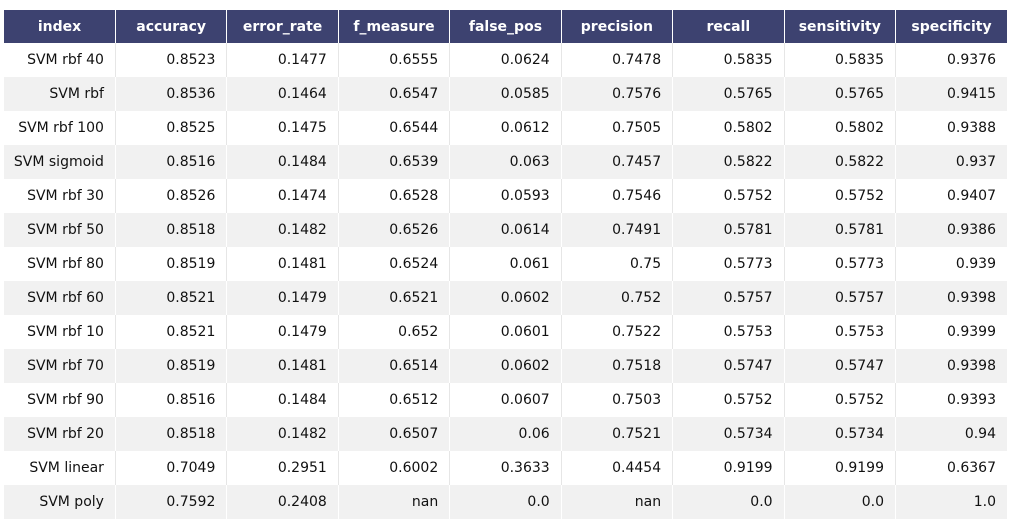 This screenshot has height=528, width=1012. What do you see at coordinates (840, 502) in the screenshot?
I see `cell-sensitivity: 0.0` at bounding box center [840, 502].